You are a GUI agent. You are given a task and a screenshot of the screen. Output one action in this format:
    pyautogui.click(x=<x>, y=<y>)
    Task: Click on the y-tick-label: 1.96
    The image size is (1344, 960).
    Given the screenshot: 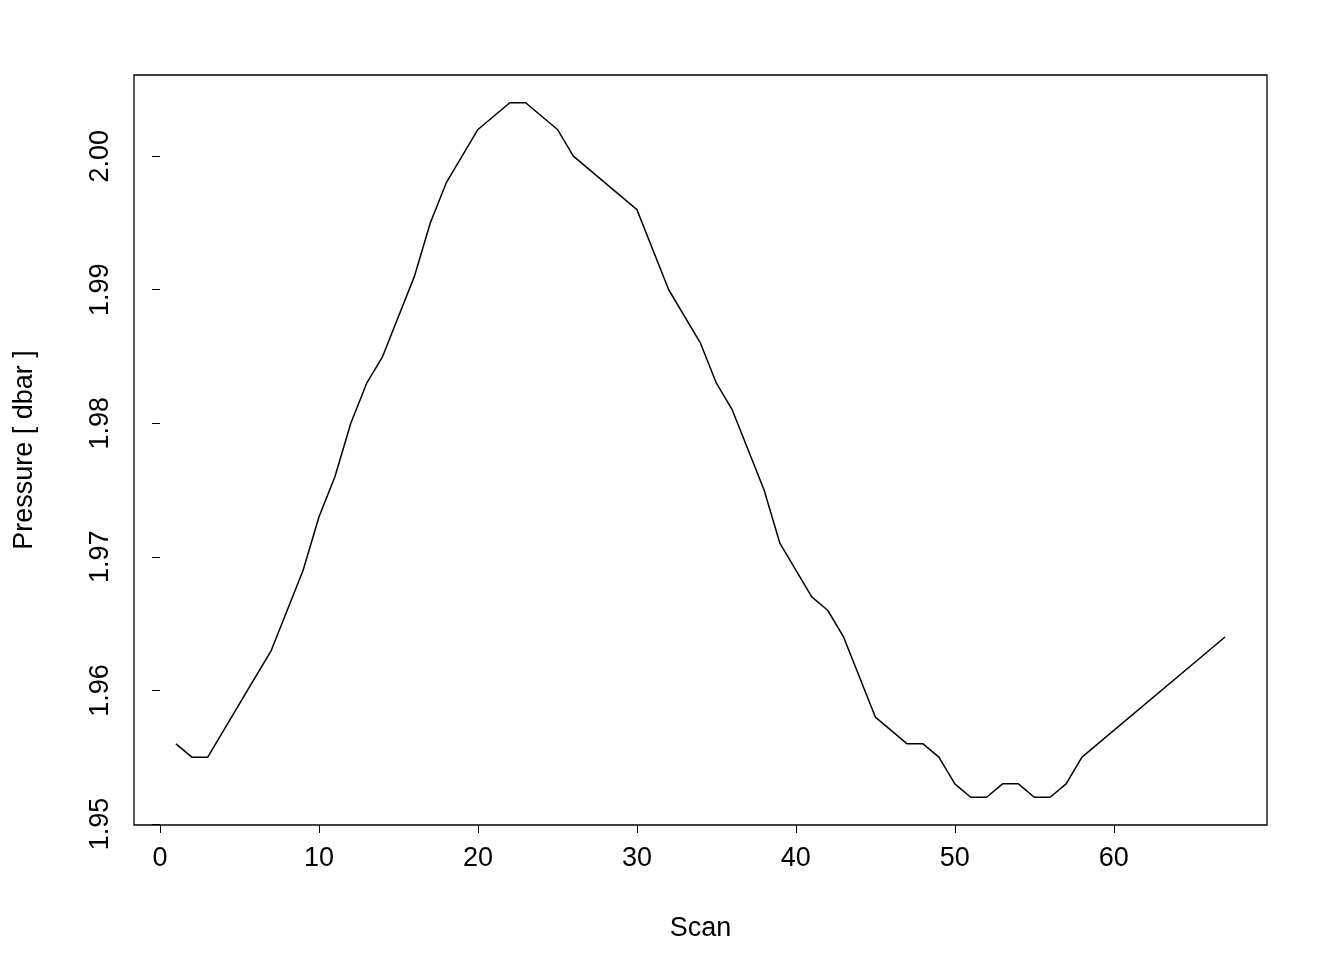 What is the action you would take?
    pyautogui.click(x=98, y=690)
    